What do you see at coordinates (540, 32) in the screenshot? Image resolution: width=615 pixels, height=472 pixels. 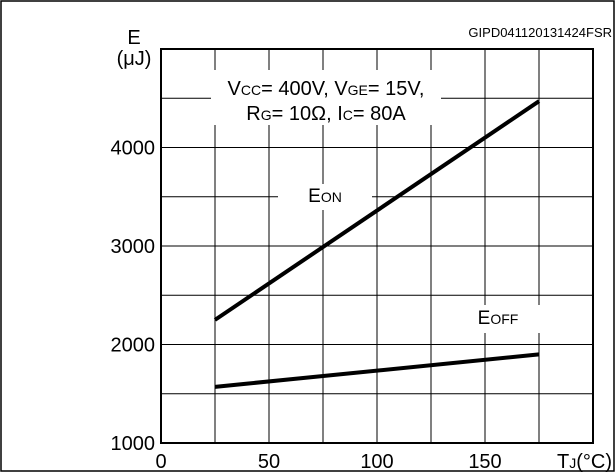 I see `figure-id: GIPD041120131424FSR` at bounding box center [540, 32].